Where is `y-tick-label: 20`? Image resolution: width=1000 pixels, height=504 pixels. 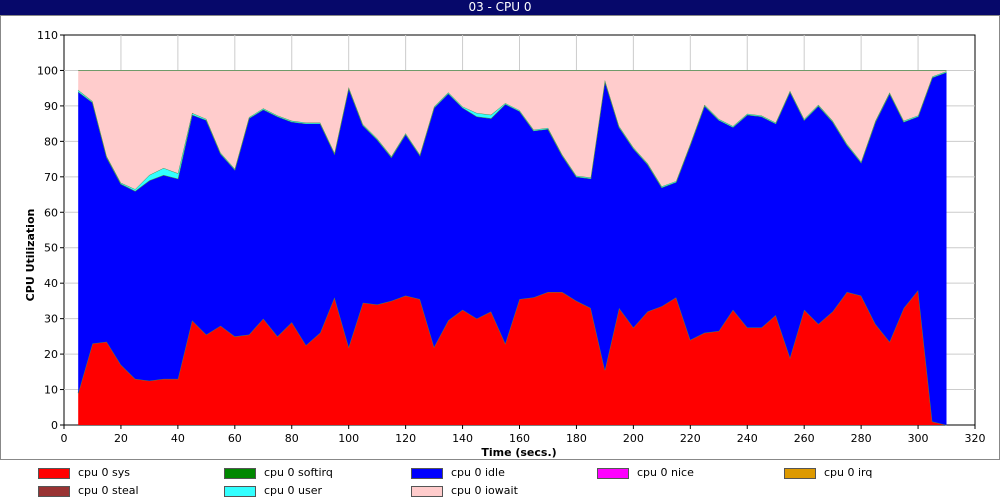 y-tick-label: 20 is located at coordinates (51, 354).